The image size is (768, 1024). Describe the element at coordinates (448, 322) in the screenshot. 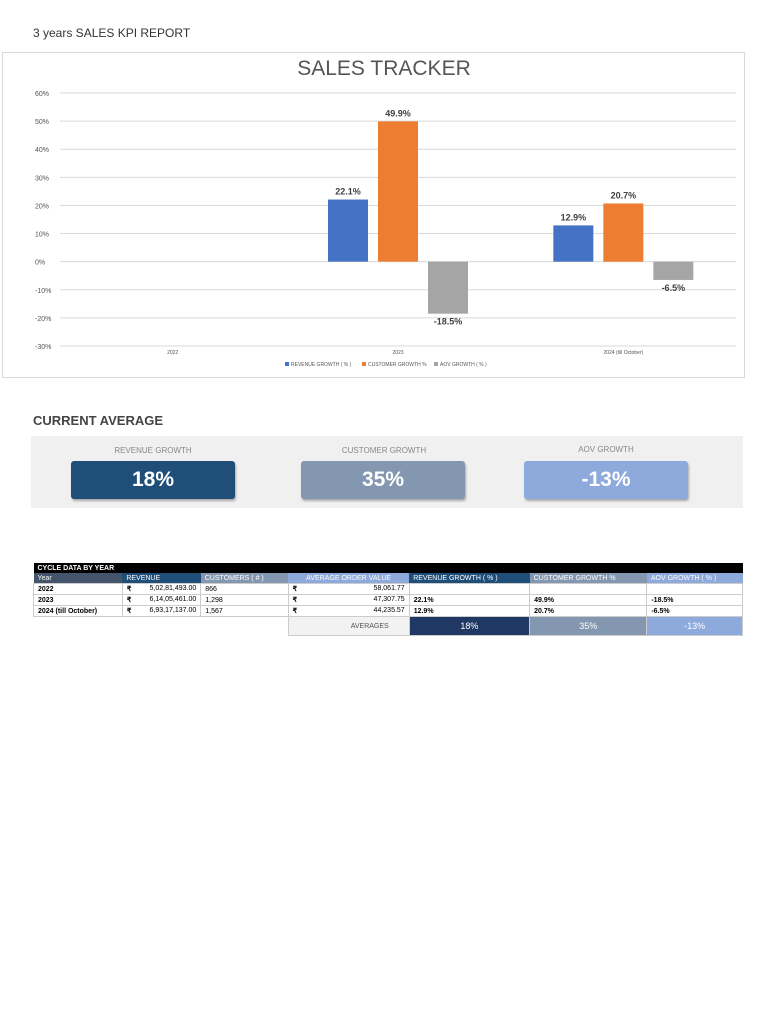

I see `data-label: -18.5%` at that location.